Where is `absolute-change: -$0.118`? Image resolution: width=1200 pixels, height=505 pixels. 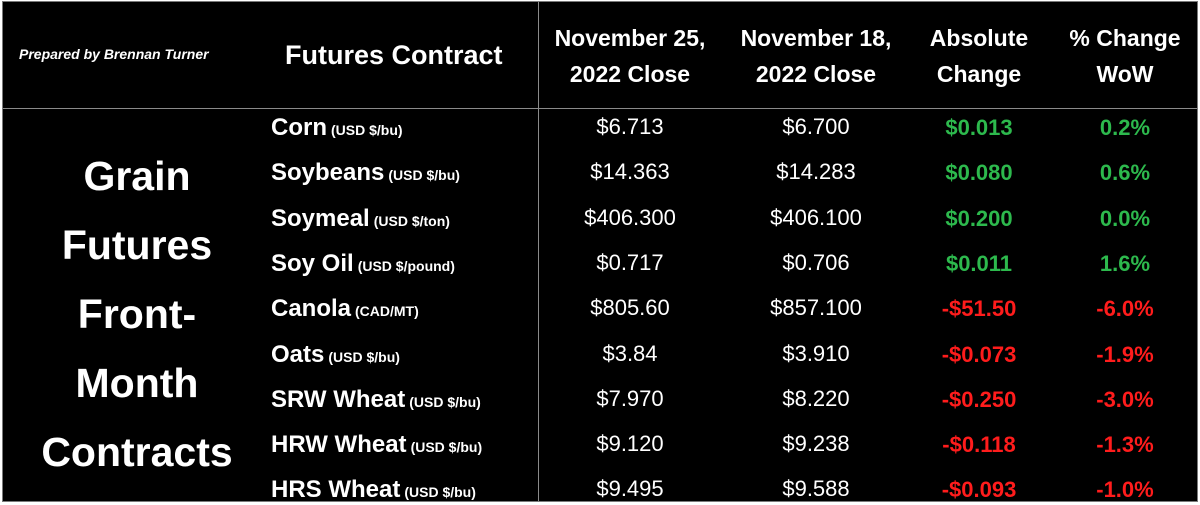 absolute-change: -$0.118 is located at coordinates (979, 445).